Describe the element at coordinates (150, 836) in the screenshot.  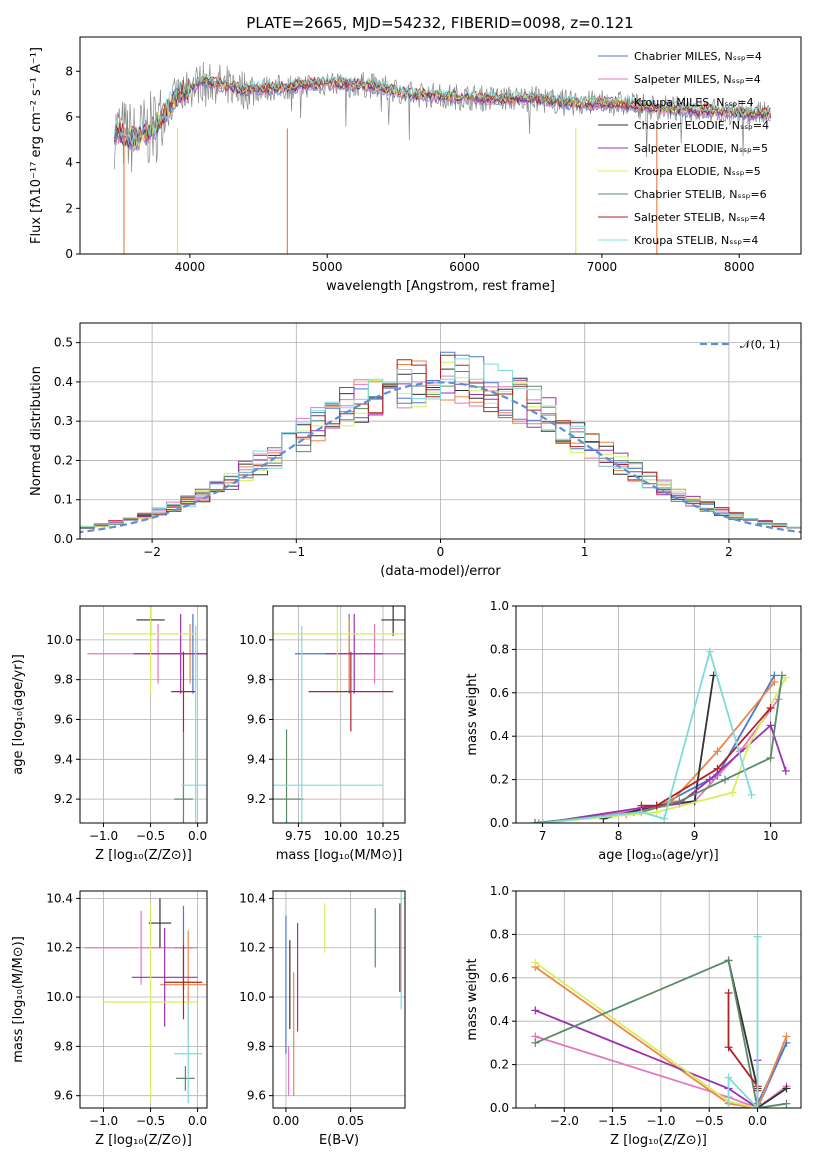
I see `x-tick-label: −0.5` at that location.